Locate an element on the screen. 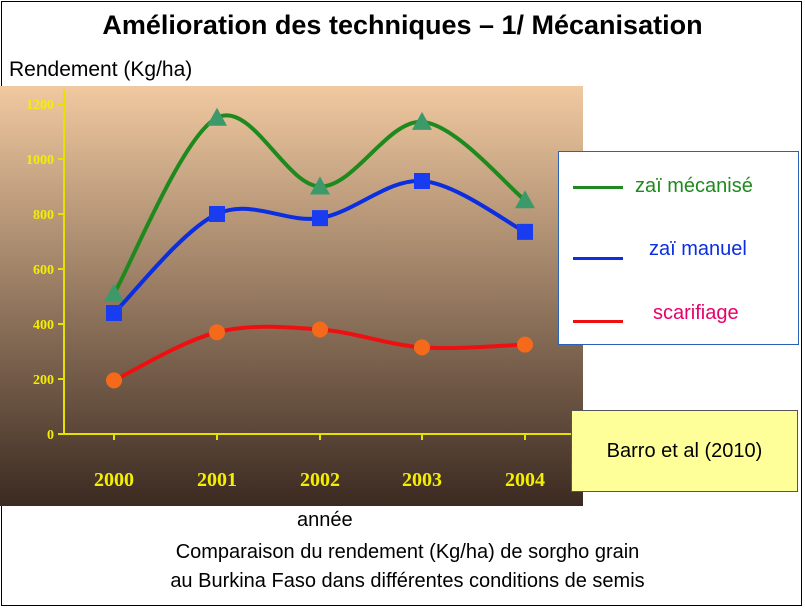 The height and width of the screenshot is (609, 805). y-tick-label: 400 is located at coordinates (43, 325).